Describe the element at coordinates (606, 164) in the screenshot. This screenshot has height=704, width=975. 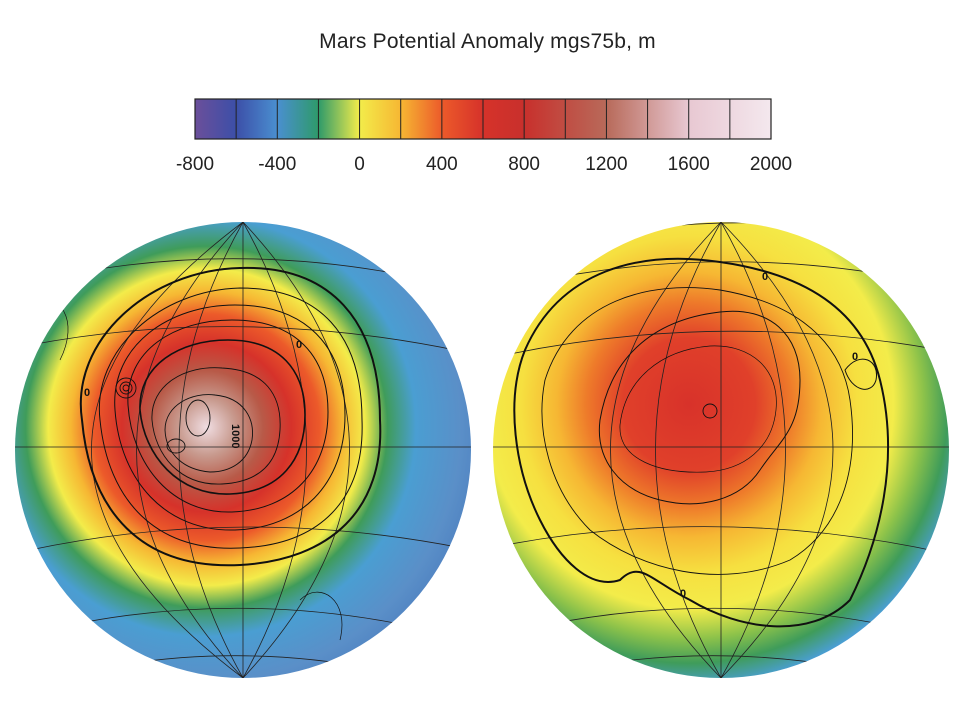
I see `colorbar-tick-label: 1200` at that location.